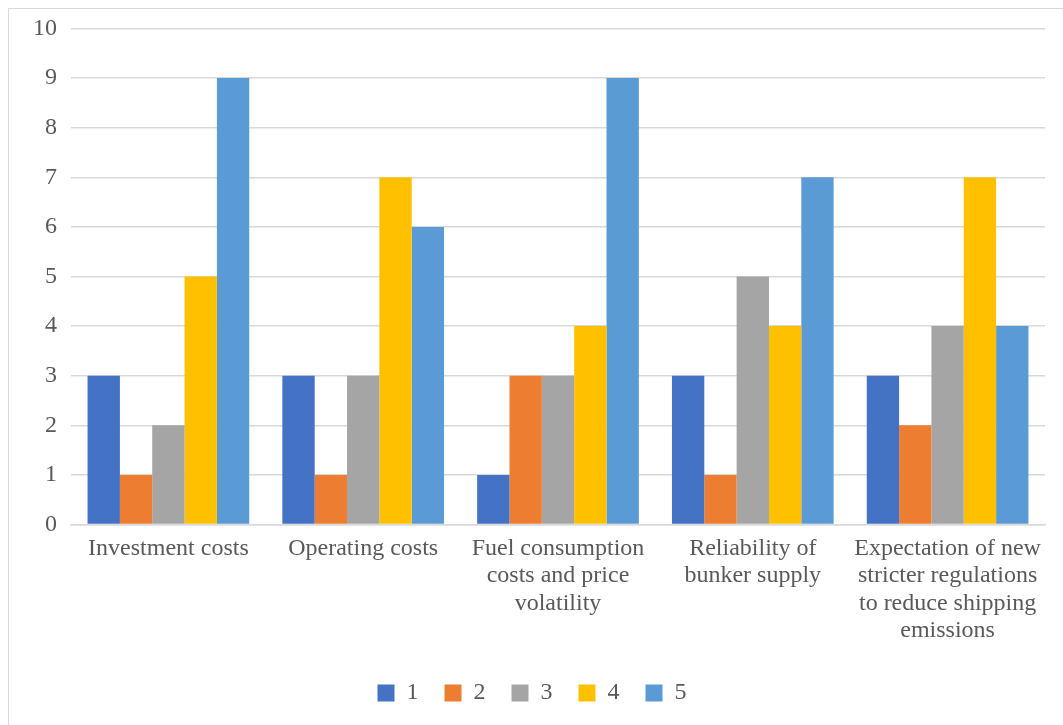 The image size is (1063, 725). What do you see at coordinates (479, 691) in the screenshot?
I see `legend-label: 2` at bounding box center [479, 691].